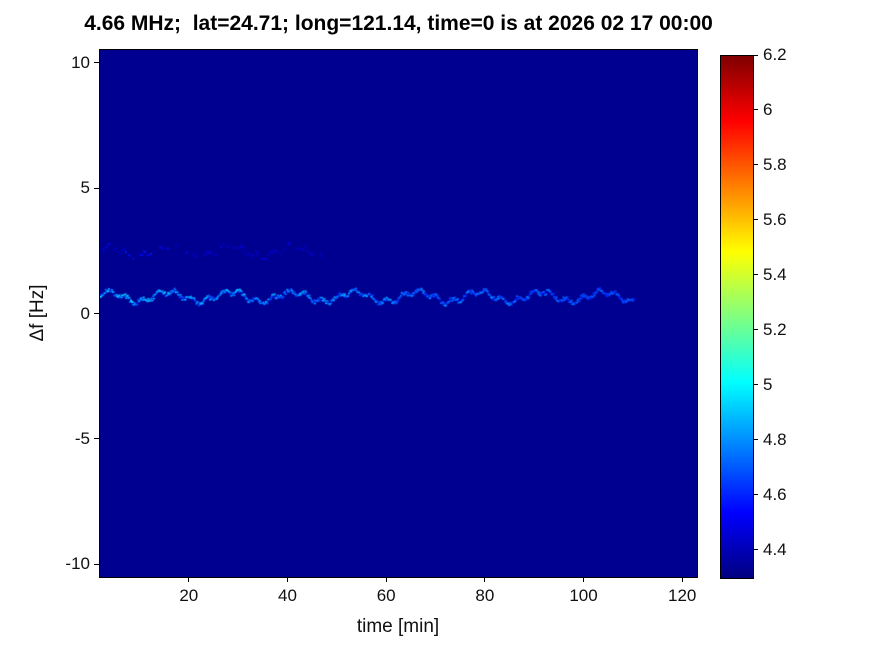  I want to click on y-tick-label: 10, so click(80, 62).